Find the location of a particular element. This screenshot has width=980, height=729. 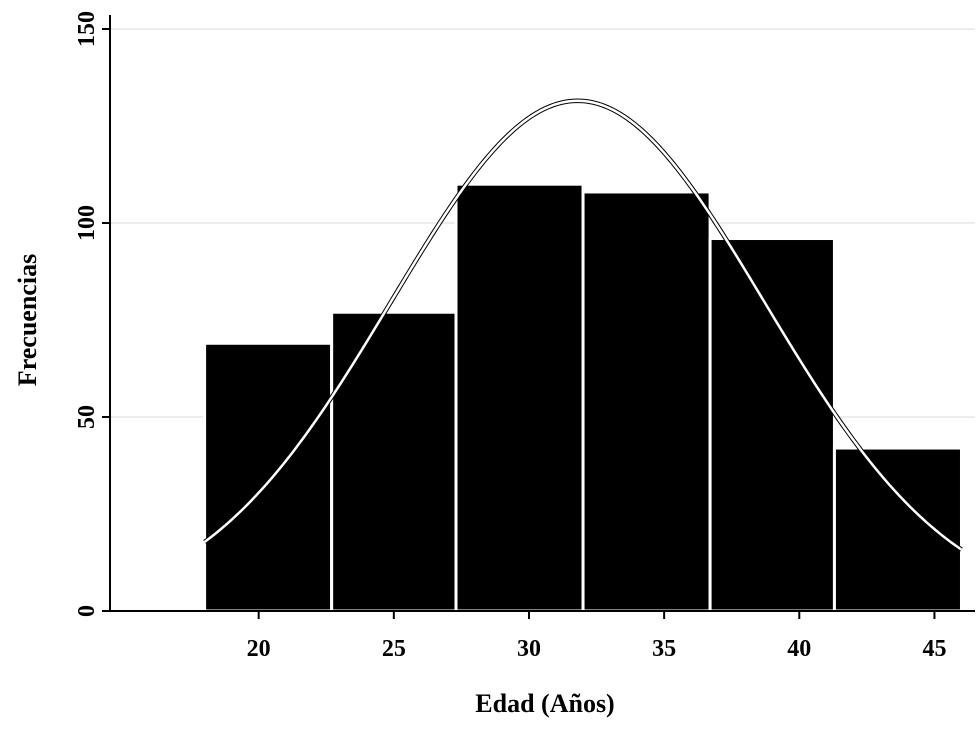

y-axis-title: Frecuencias is located at coordinates (27, 320).